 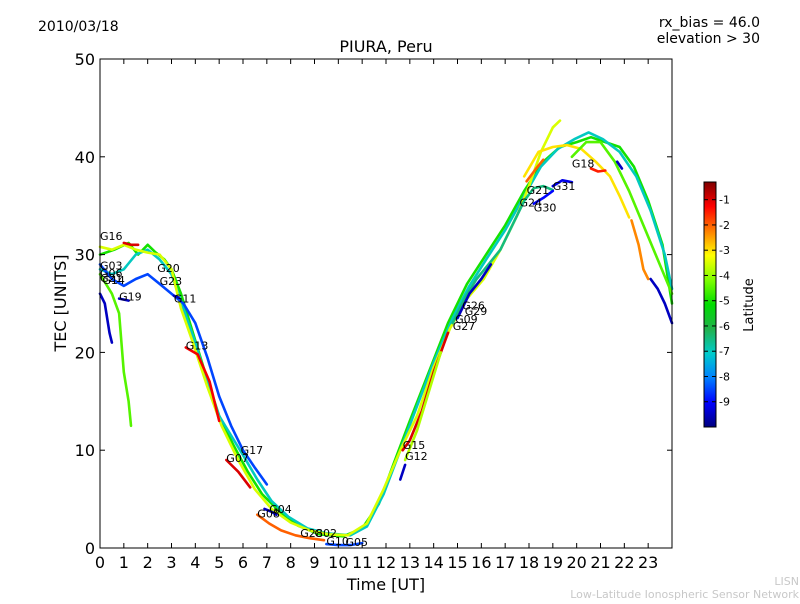 I want to click on x-tick-label: 12, so click(x=386, y=562).